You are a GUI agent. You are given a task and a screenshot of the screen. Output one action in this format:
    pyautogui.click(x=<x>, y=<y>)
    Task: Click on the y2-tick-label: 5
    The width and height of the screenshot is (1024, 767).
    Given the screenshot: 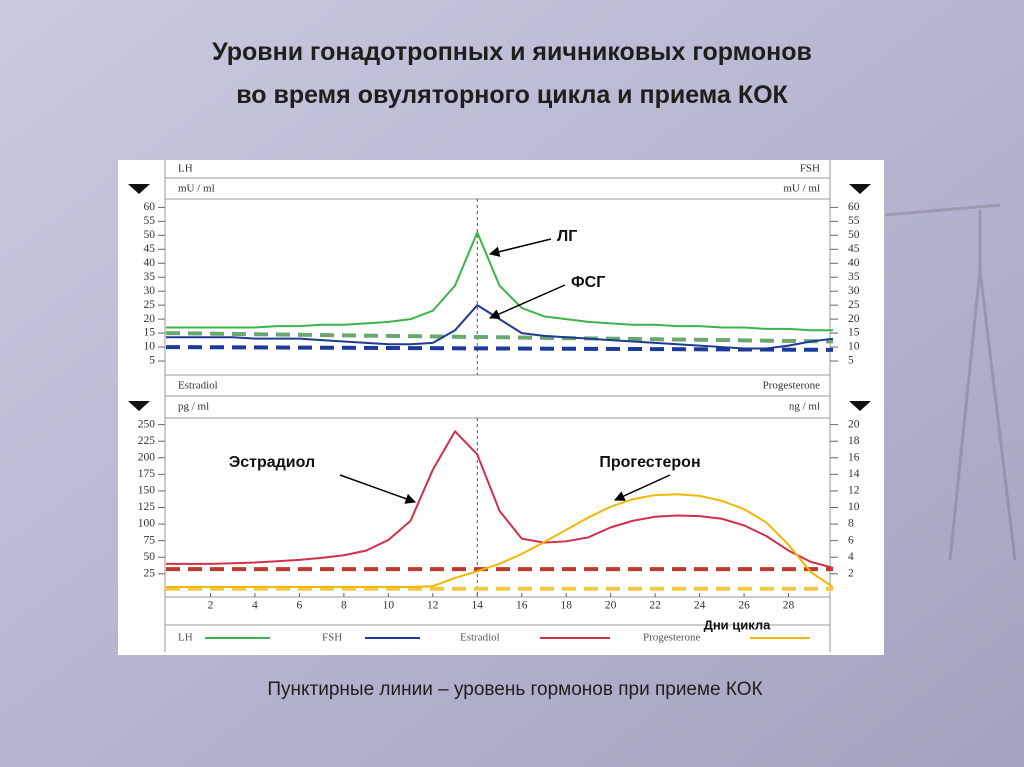 What is the action you would take?
    pyautogui.click(x=851, y=361)
    